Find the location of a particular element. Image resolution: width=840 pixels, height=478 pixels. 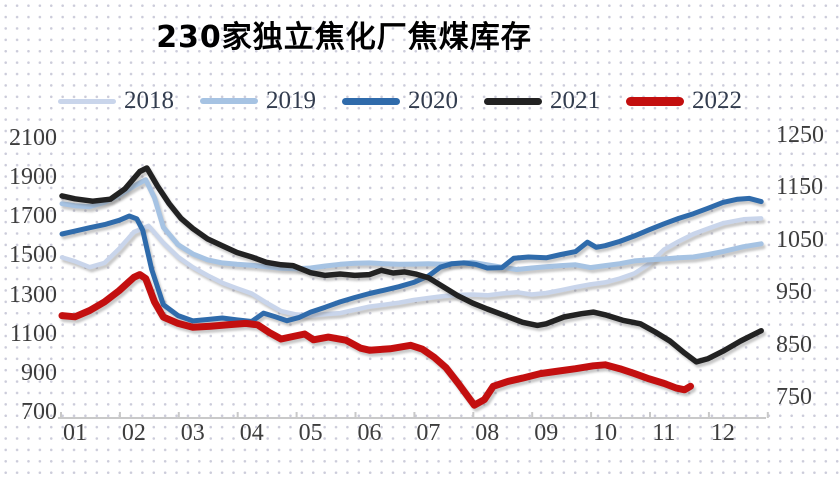

legend-label: 2022 is located at coordinates (717, 100).